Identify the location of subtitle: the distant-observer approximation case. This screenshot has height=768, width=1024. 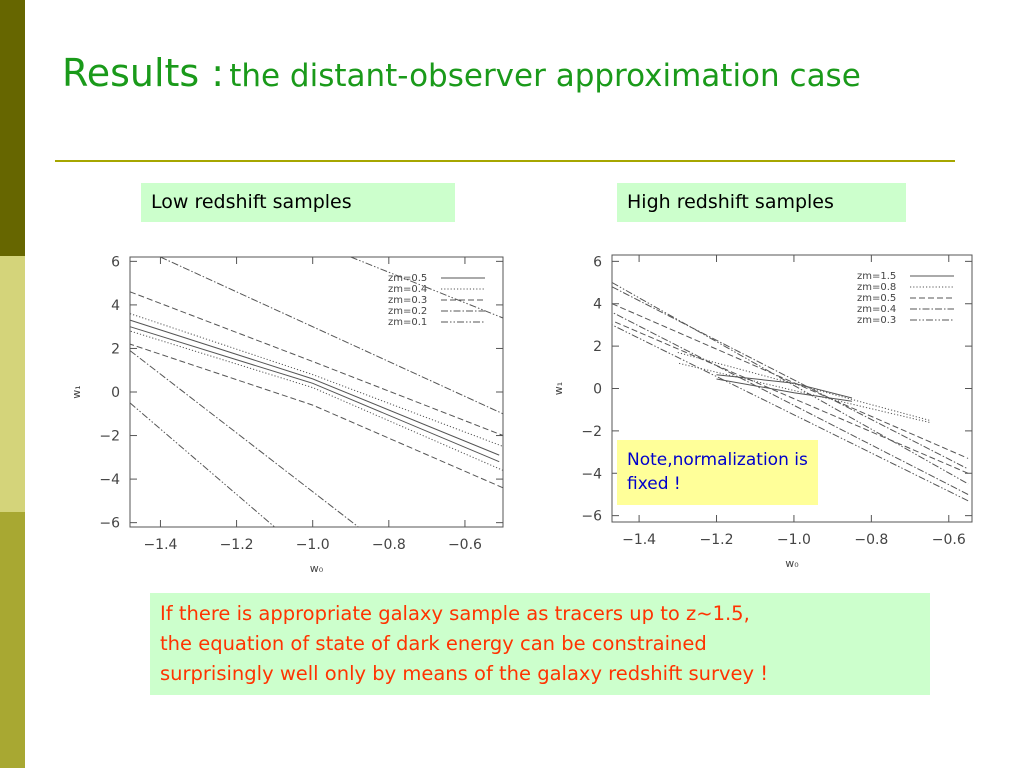
(545, 76).